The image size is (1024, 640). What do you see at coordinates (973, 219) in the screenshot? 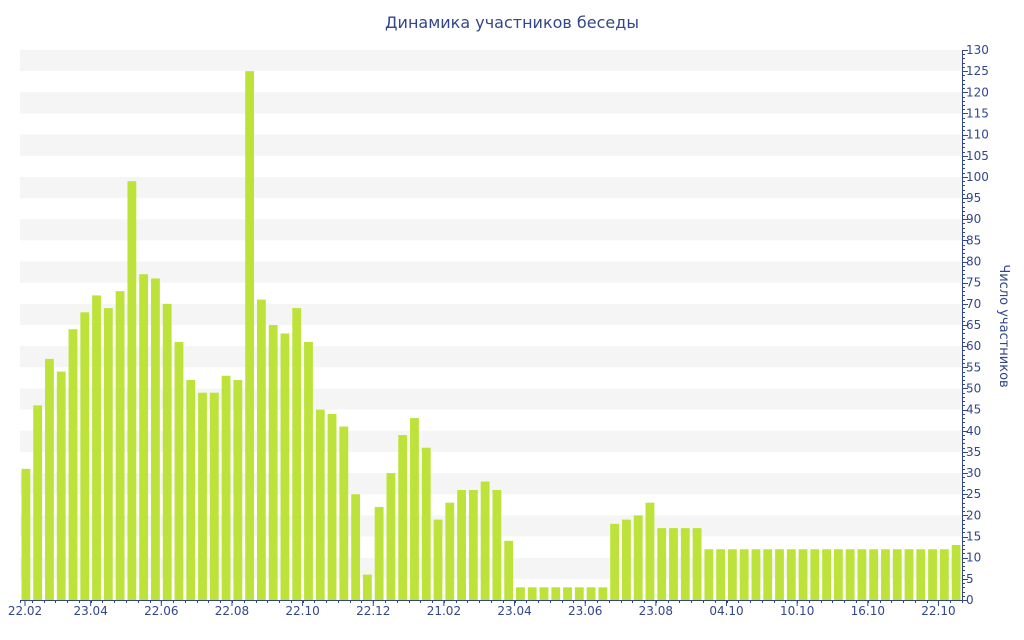
I see `y-tick-label: 90` at bounding box center [973, 219].